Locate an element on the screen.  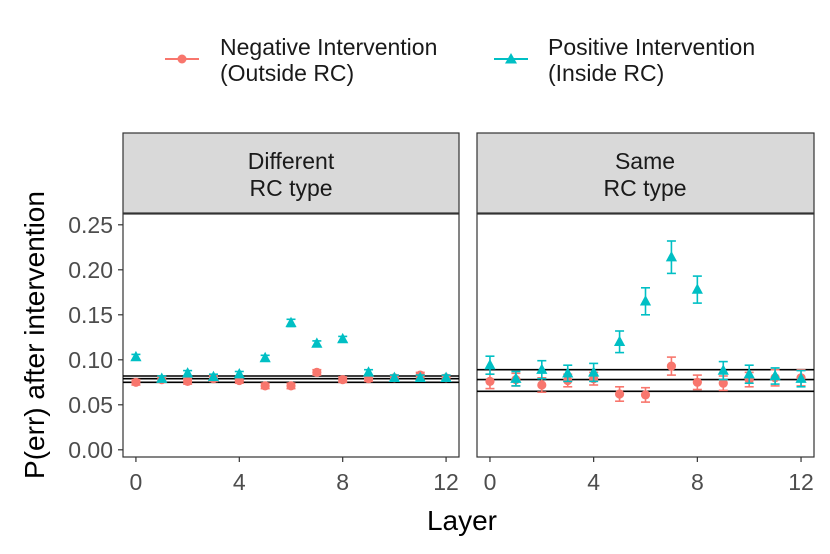
legend-label-positive-line1: Positive Intervention is located at coordinates (651, 47).